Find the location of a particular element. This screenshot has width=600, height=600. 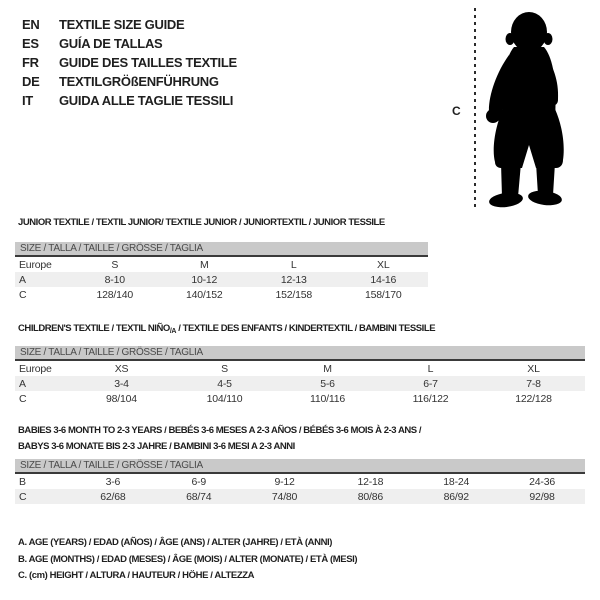

value-cell: 7-8 is located at coordinates (533, 383).